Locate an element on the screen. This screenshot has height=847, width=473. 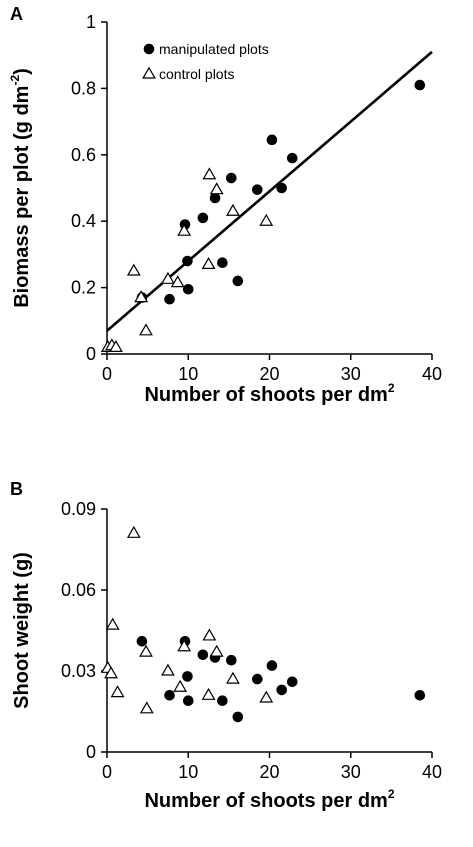
panel-b-y-axis-title: Shoot weight (g) is located at coordinates (22, 630).